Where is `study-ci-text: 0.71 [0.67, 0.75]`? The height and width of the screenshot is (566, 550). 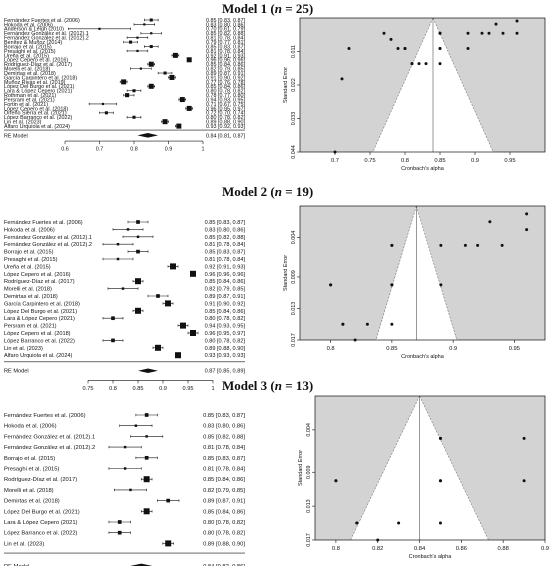 study-ci-text: 0.71 [0.67, 0.75] is located at coordinates (225, 105).